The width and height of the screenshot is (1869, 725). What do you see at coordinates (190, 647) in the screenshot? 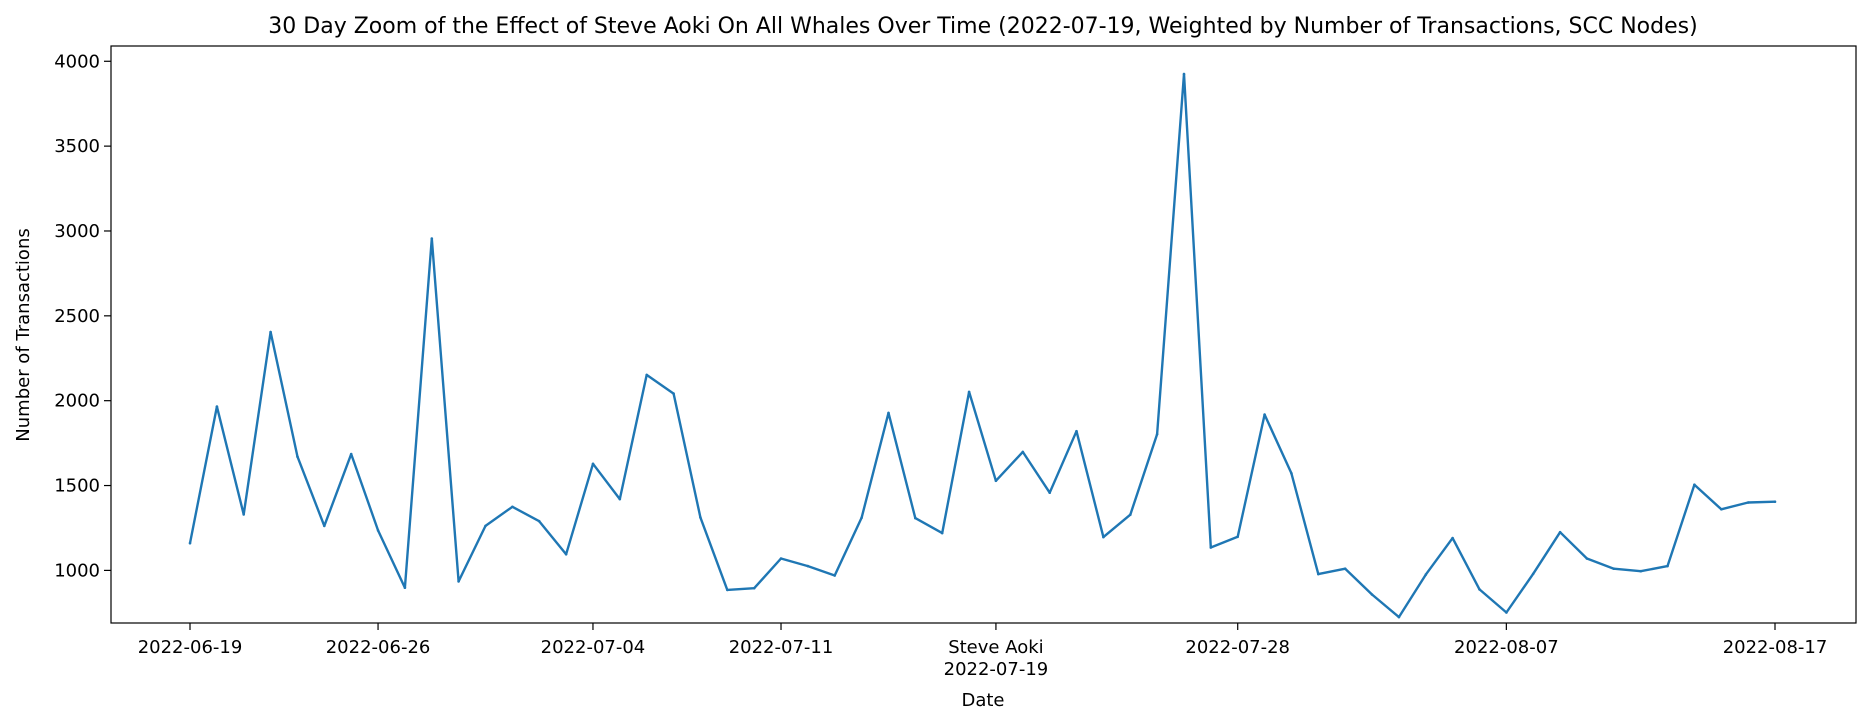
I see `x-tick-label: 2022-06-19` at bounding box center [190, 647].